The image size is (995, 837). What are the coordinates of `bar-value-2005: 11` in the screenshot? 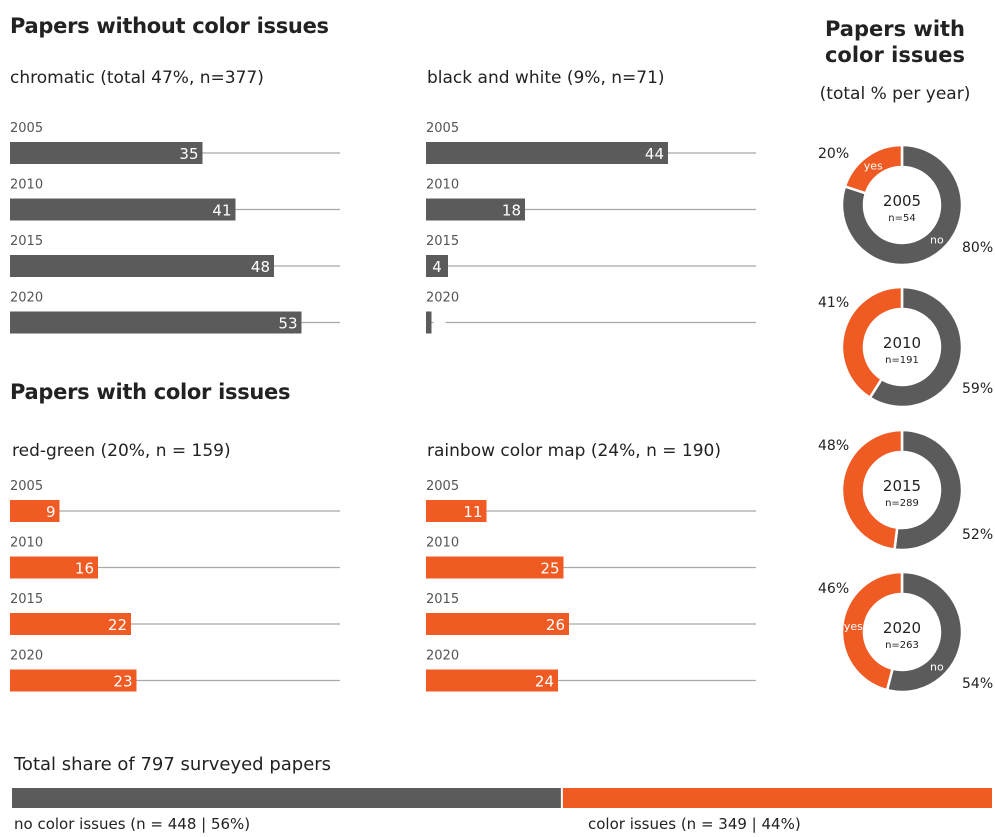 It's located at (472, 512).